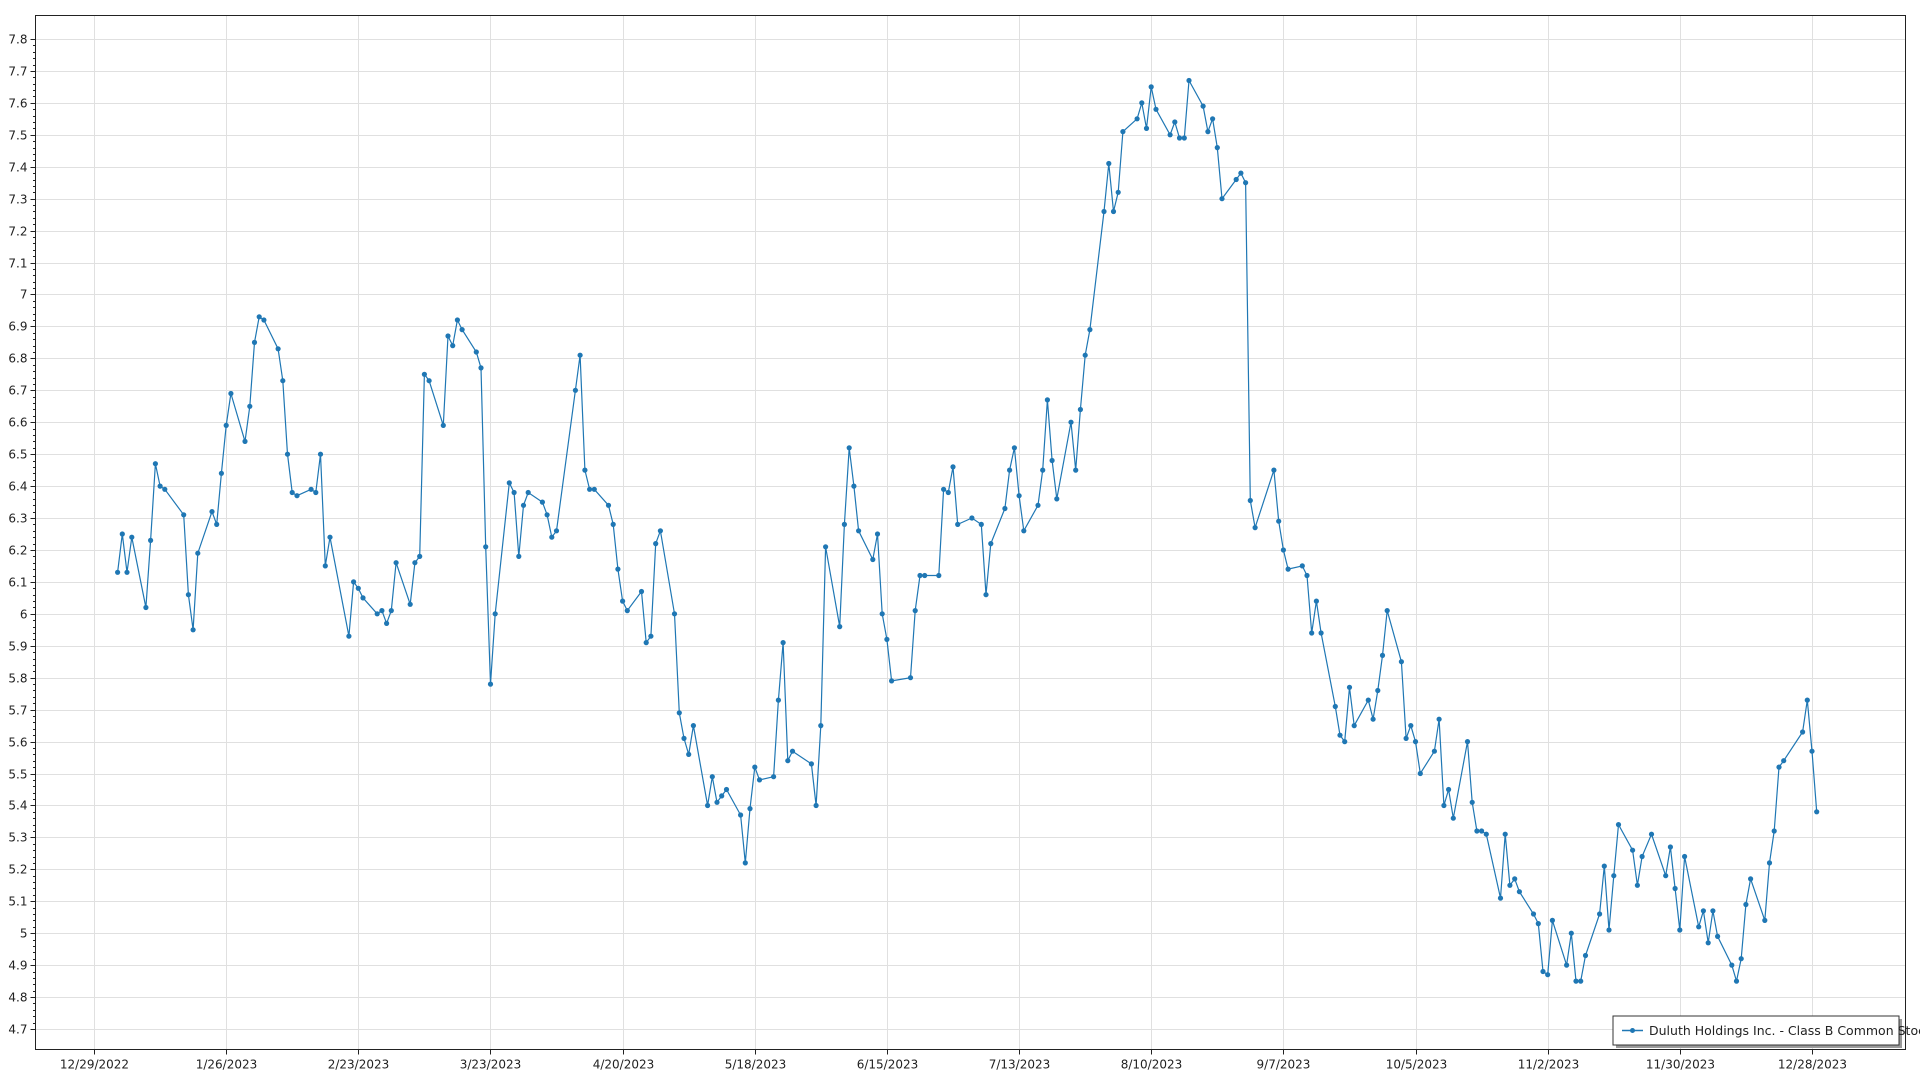  I want to click on y-tick-label: 6.1, so click(17, 583).